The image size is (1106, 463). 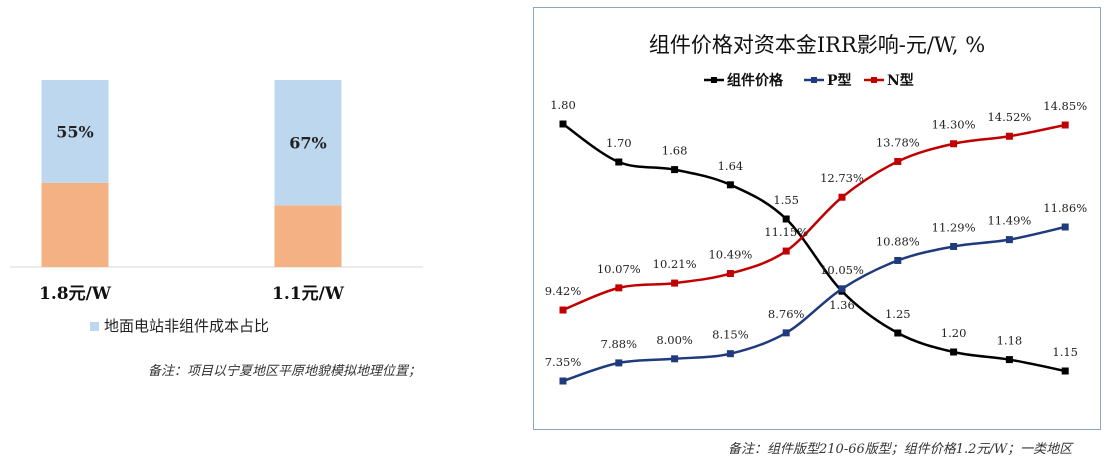 I want to click on legend-label: P型, so click(x=839, y=80).